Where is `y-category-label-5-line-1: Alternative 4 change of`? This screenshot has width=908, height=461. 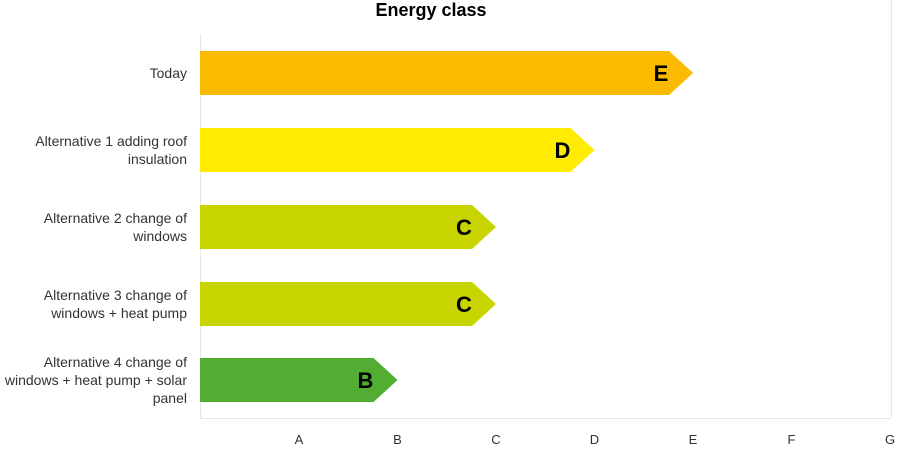 y-category-label-5-line-1: Alternative 4 change of is located at coordinates (115, 362).